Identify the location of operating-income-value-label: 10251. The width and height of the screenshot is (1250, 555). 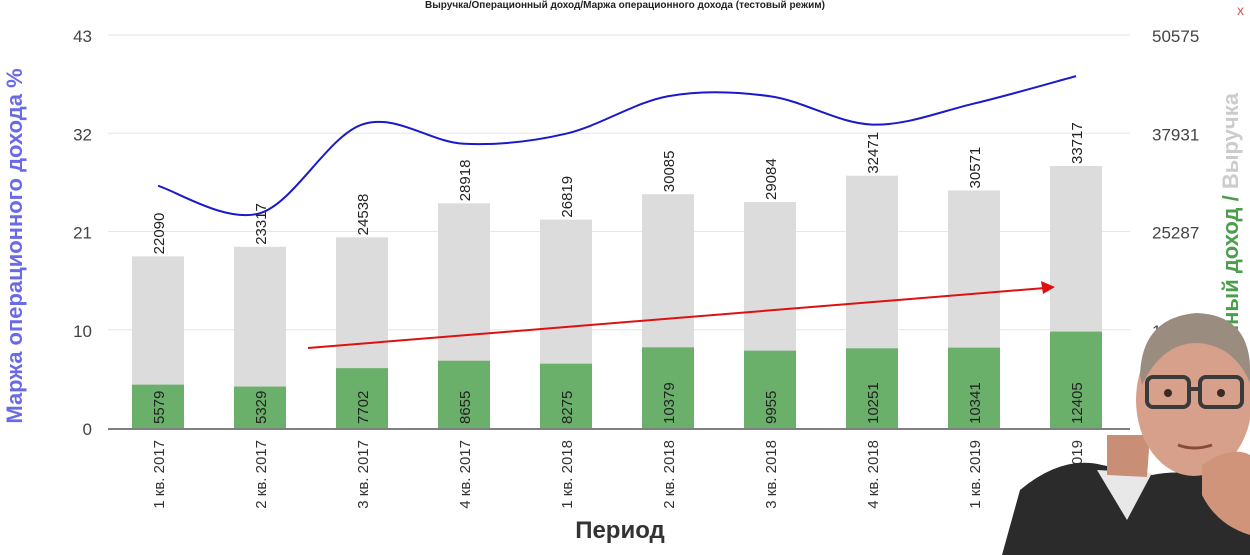
(873, 403).